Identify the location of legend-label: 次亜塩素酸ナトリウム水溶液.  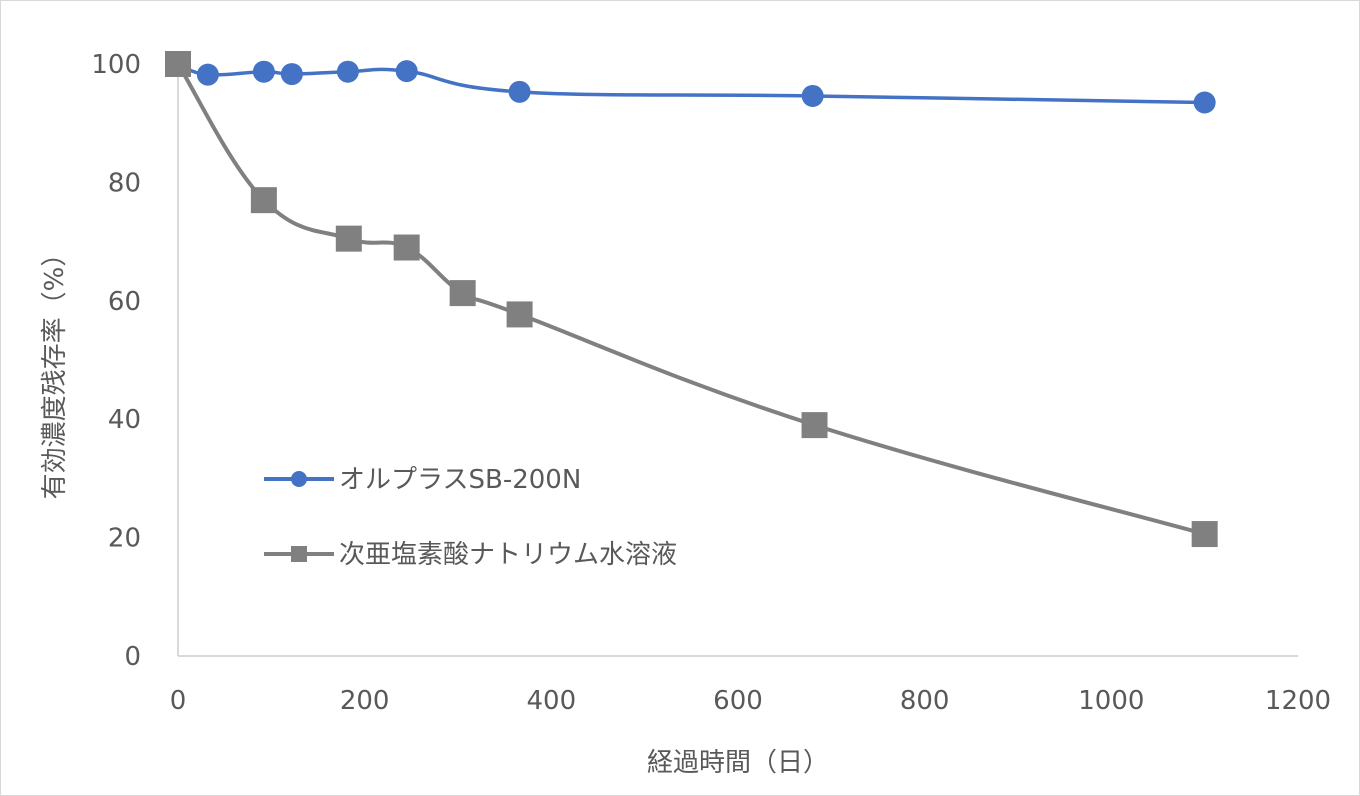
(508, 555).